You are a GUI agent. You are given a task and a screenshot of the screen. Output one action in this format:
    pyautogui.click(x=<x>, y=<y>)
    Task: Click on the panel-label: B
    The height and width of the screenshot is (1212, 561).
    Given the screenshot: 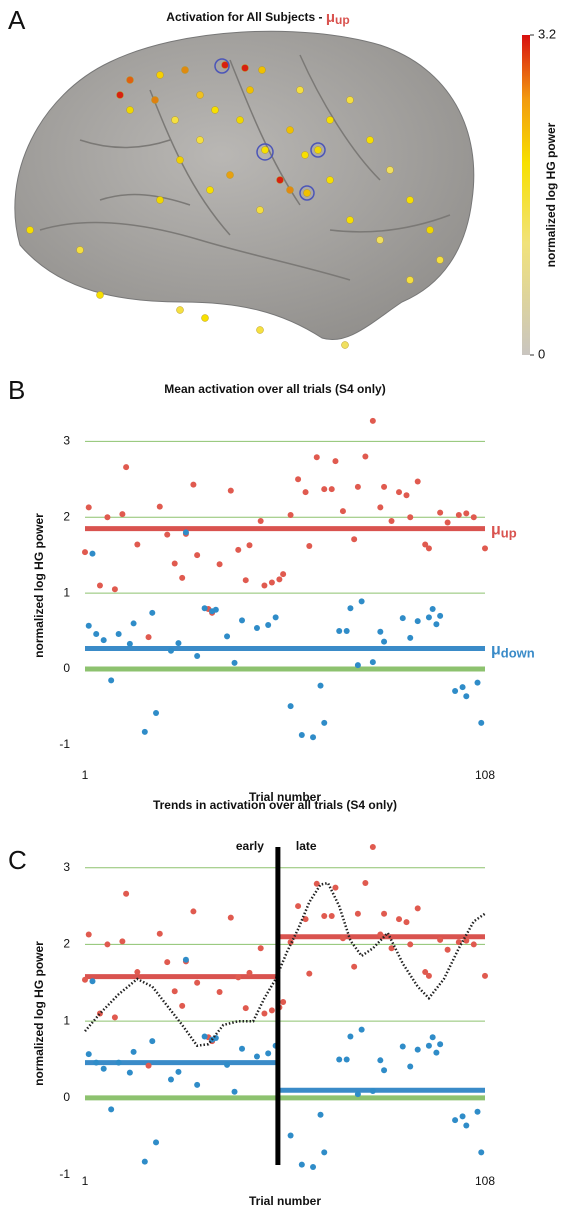 What is the action you would take?
    pyautogui.click(x=16, y=390)
    